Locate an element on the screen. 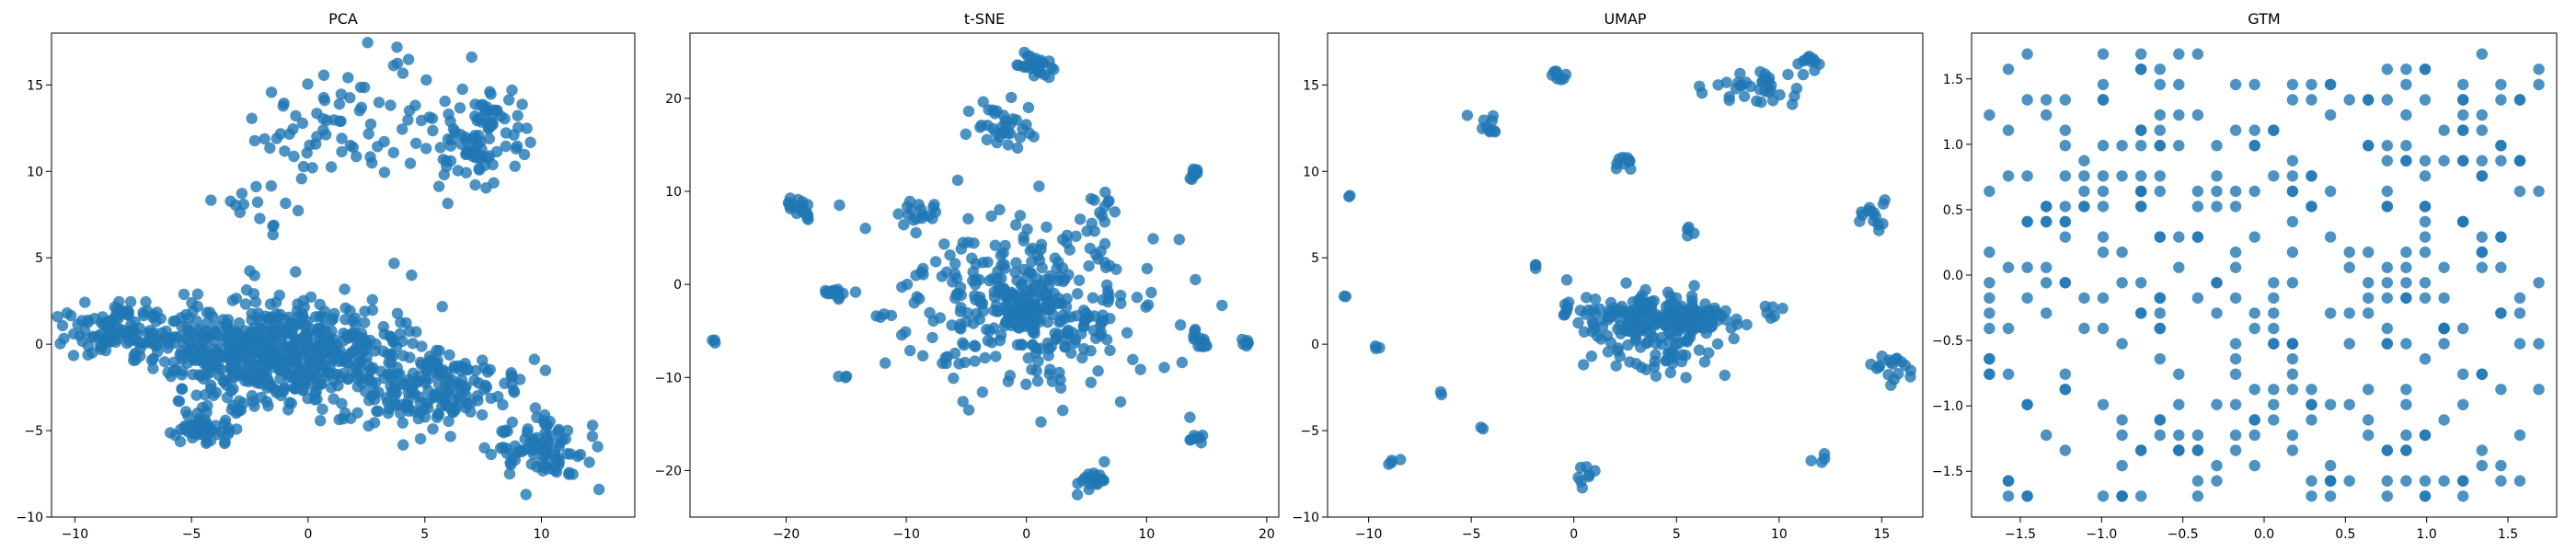 The width and height of the screenshot is (2576, 552). gtm-y-tick-label: 0.5 is located at coordinates (1953, 210).